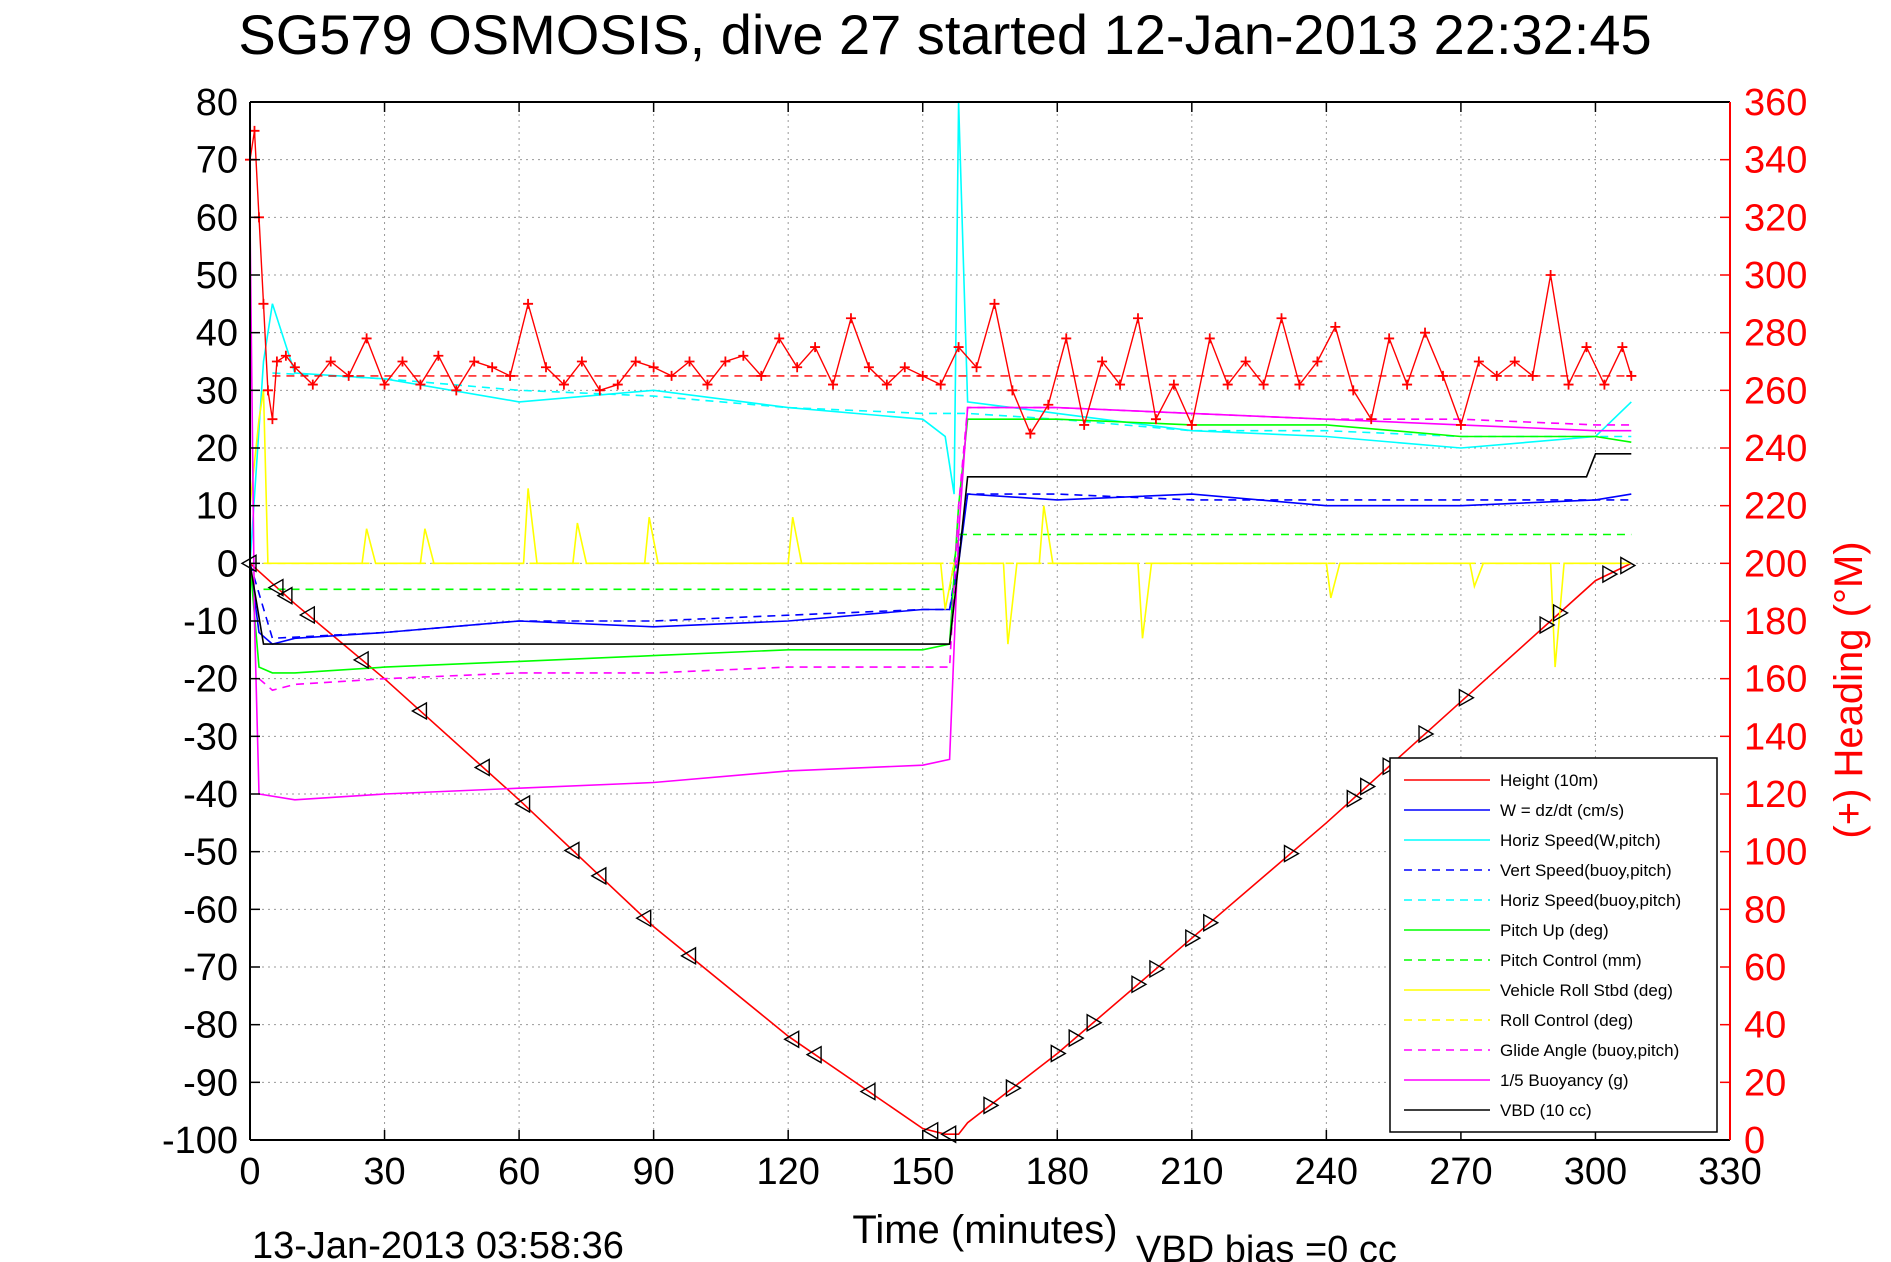 The width and height of the screenshot is (1891, 1262). I want to click on x-tick-label: 60, so click(519, 1172).